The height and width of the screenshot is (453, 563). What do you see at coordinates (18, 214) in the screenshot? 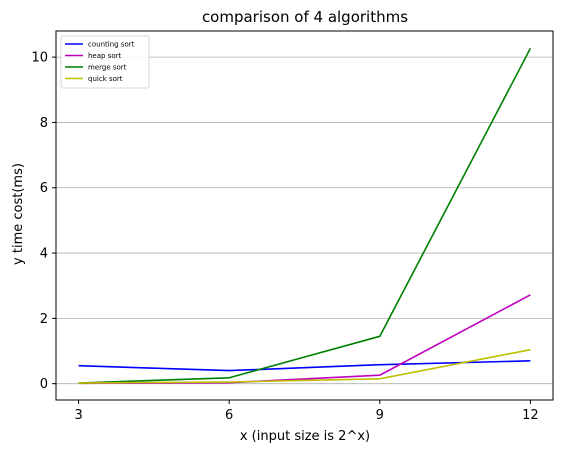
I see `y-axis-title: y time cost(ms)` at bounding box center [18, 214].